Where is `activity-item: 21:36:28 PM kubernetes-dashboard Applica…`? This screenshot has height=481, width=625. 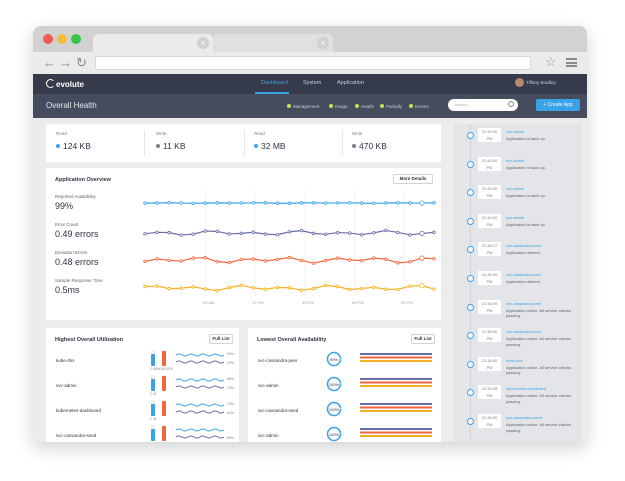
activity-item: 21:36:28 PM kubernetes-dashboard Applica… is located at coordinates (518, 400).